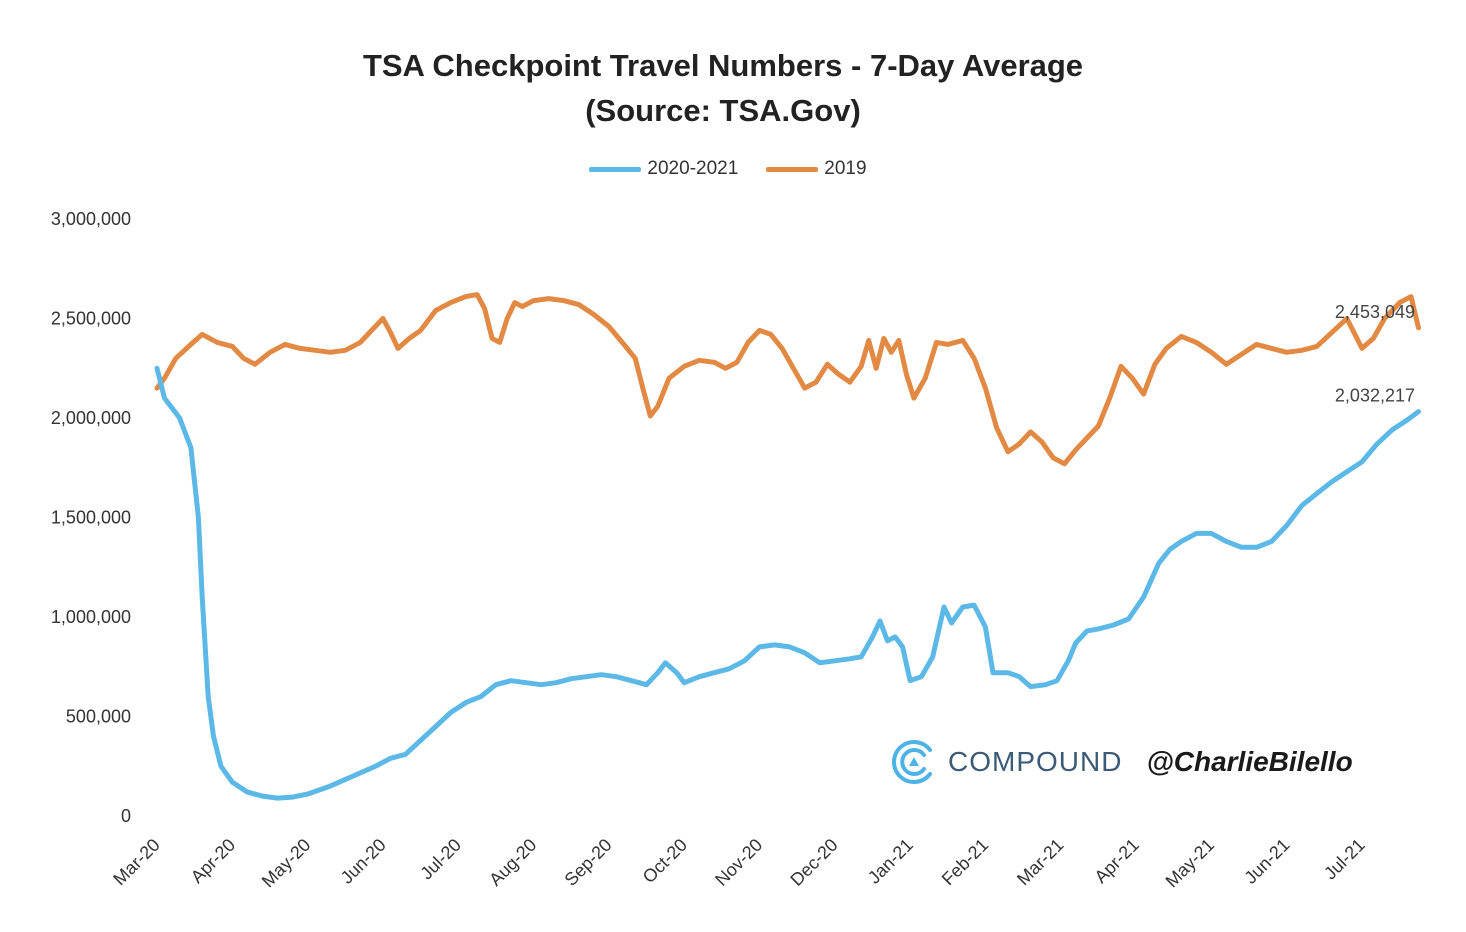  Describe the element at coordinates (1190, 863) in the screenshot. I see `x-tick-label: May-21` at that location.